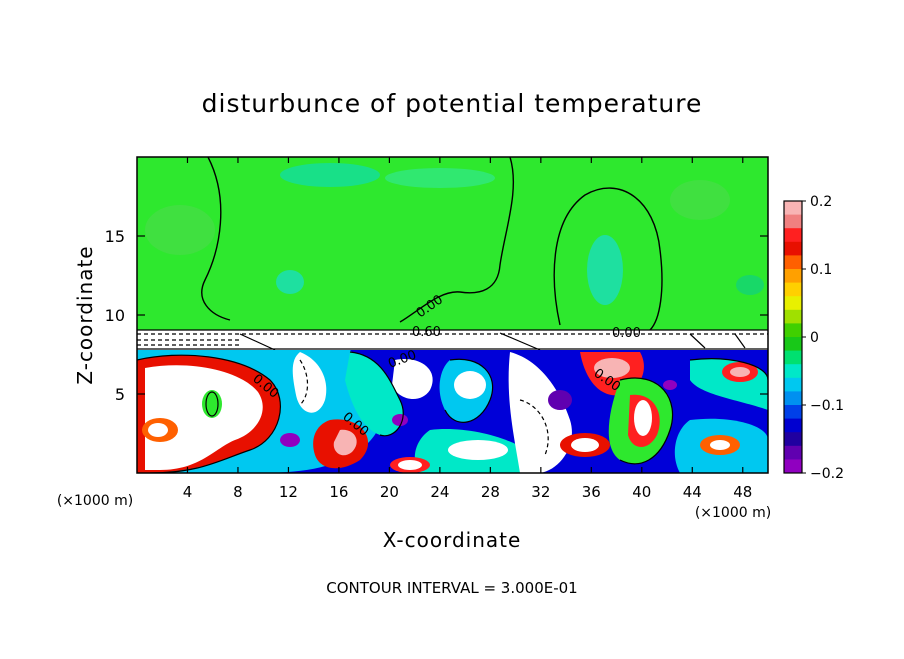  What do you see at coordinates (451, 588) in the screenshot?
I see `contour-interval: CONTOUR INTERVAL = 3.000E-01` at bounding box center [451, 588].